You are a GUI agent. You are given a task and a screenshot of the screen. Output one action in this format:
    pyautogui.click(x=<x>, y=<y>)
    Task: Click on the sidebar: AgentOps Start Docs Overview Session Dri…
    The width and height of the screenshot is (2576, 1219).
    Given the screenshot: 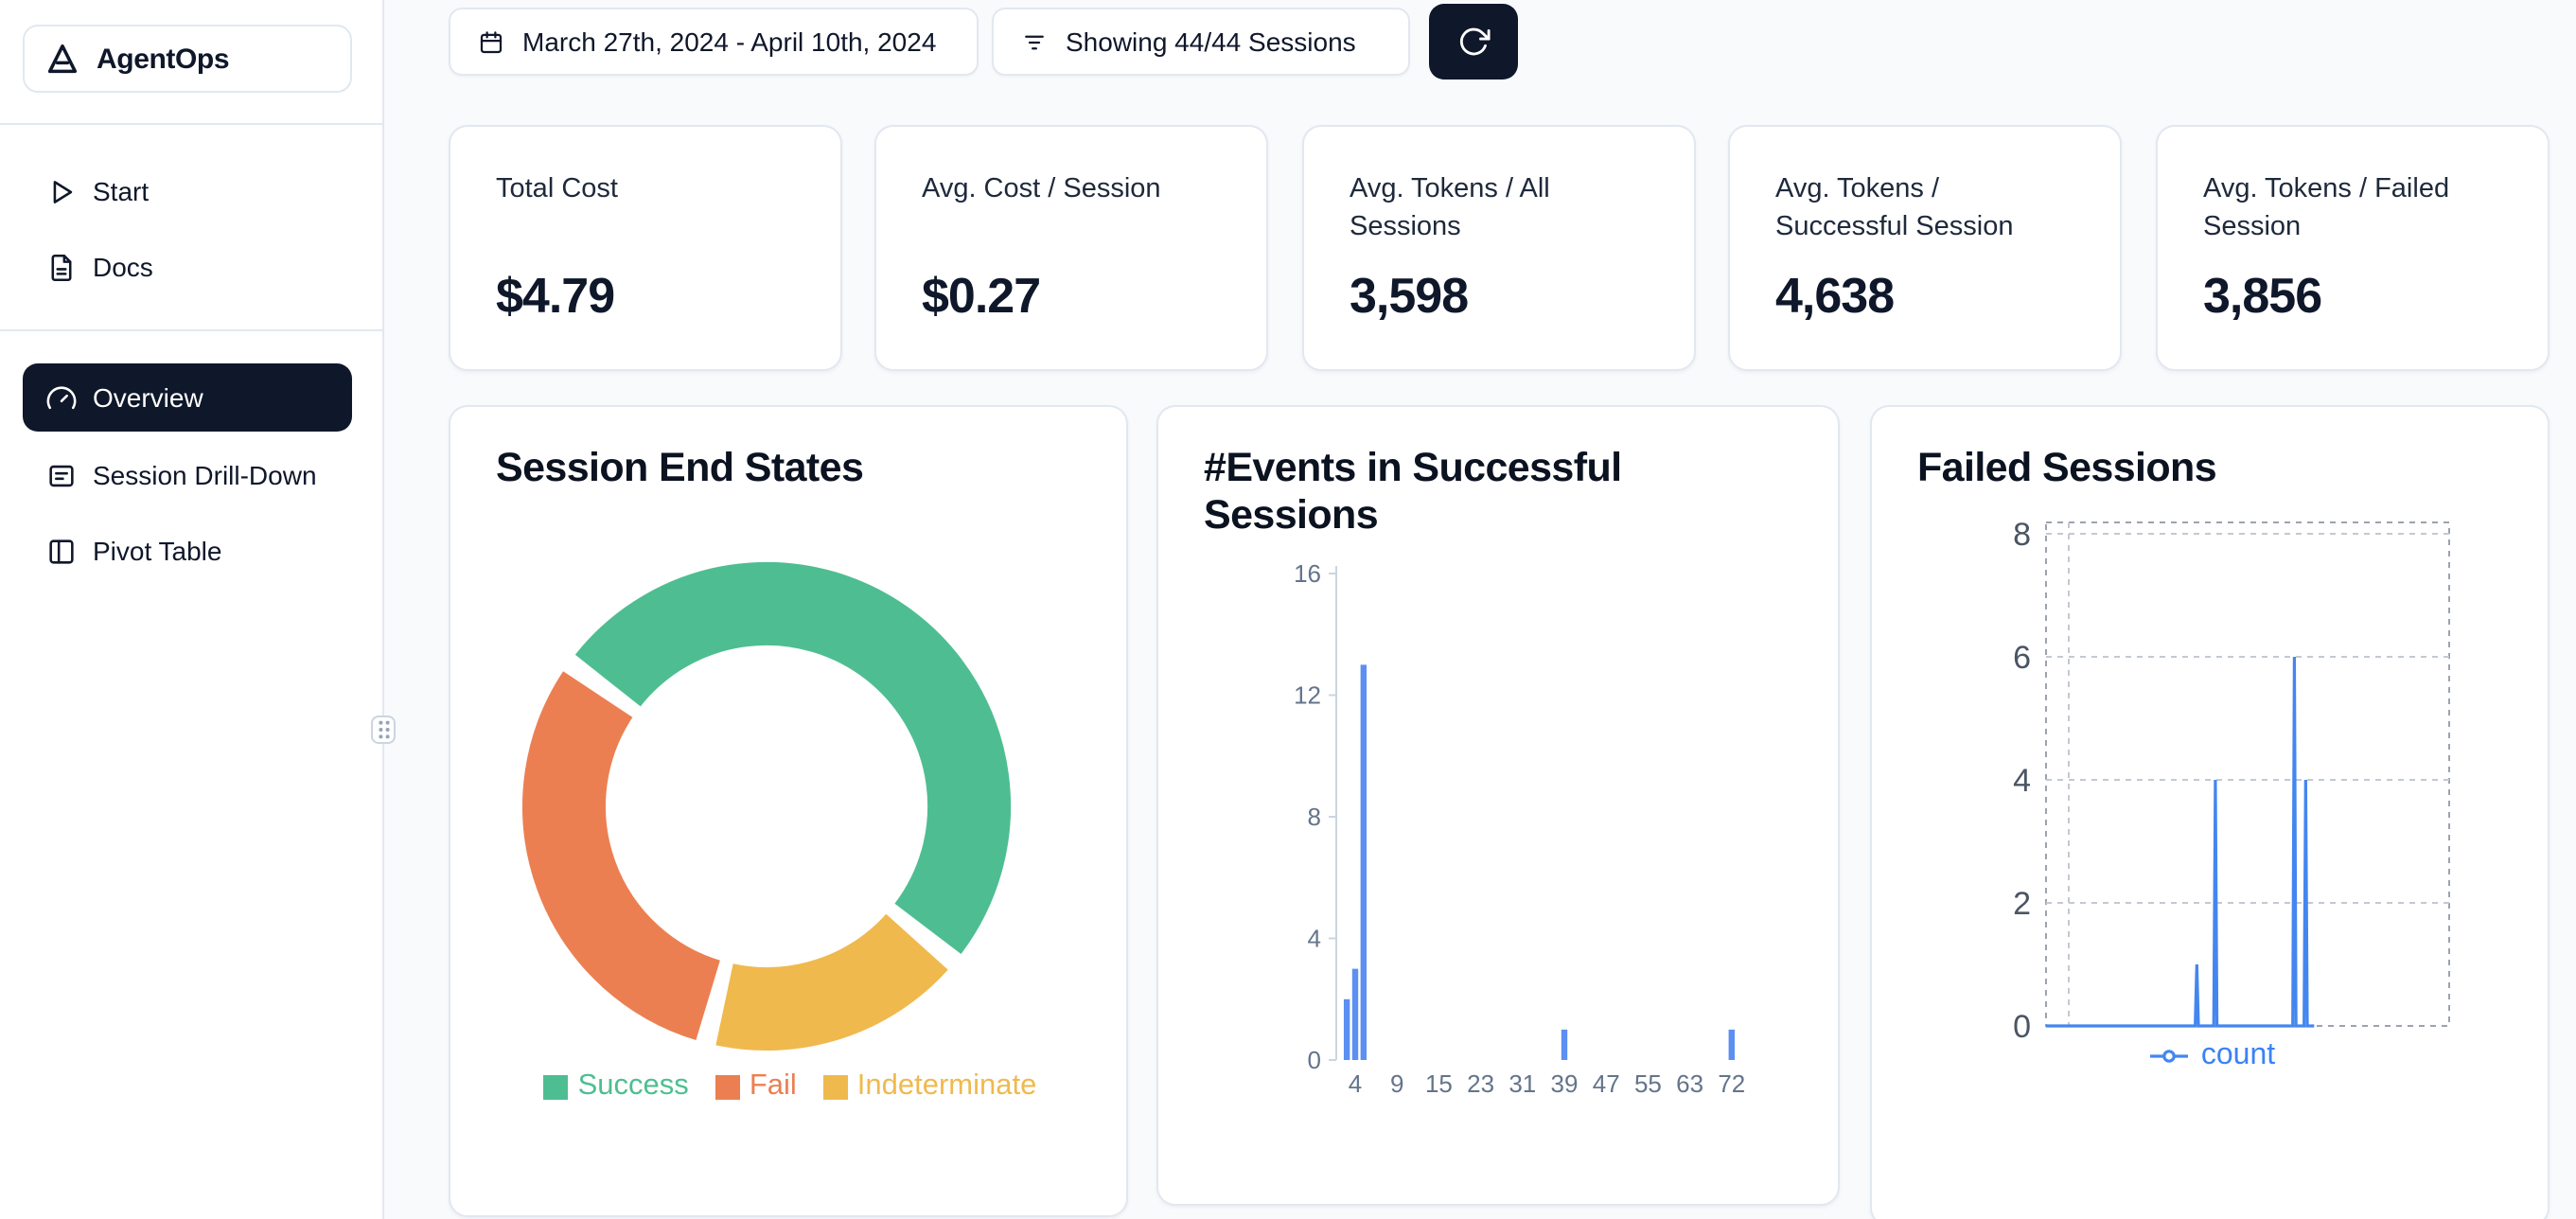 What is the action you would take?
    pyautogui.click(x=192, y=609)
    